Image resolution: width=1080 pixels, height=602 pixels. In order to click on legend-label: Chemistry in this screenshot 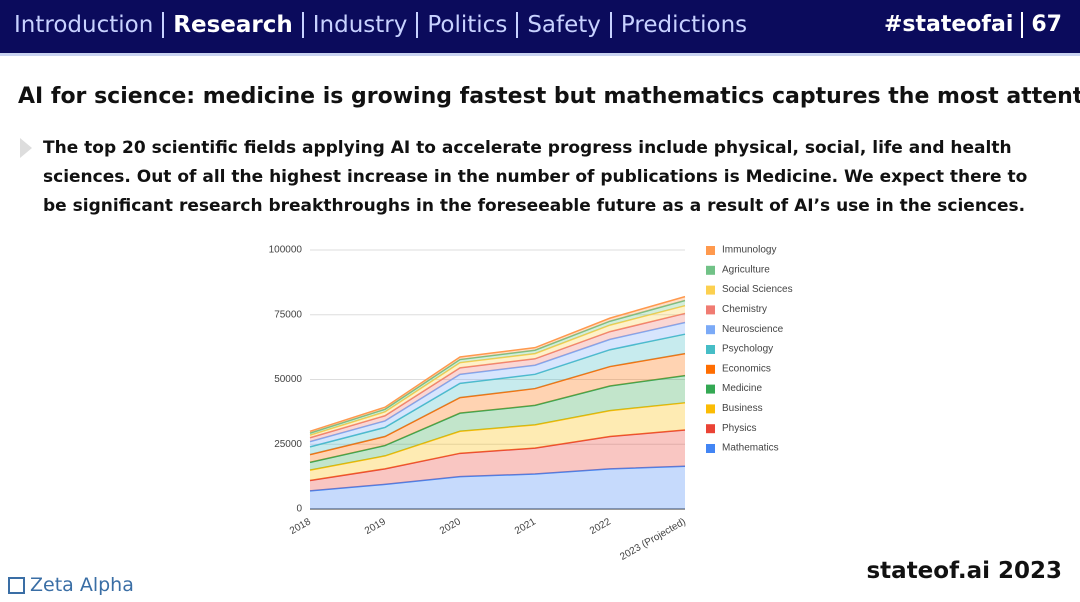, I will do `click(744, 309)`.